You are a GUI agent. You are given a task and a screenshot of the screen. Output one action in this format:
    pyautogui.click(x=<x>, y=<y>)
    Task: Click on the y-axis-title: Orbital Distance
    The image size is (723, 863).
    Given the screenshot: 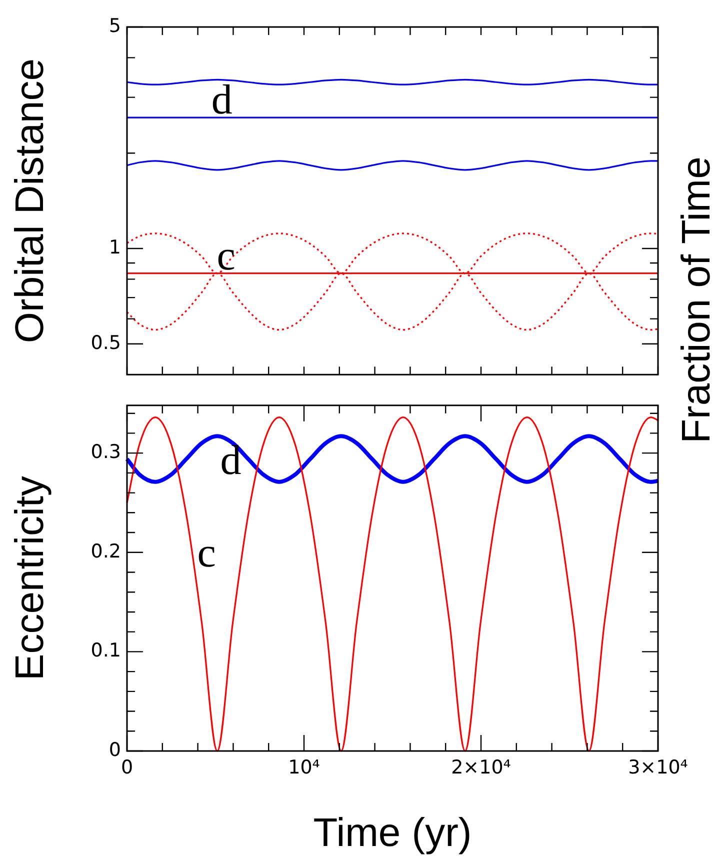 What is the action you would take?
    pyautogui.click(x=30, y=201)
    